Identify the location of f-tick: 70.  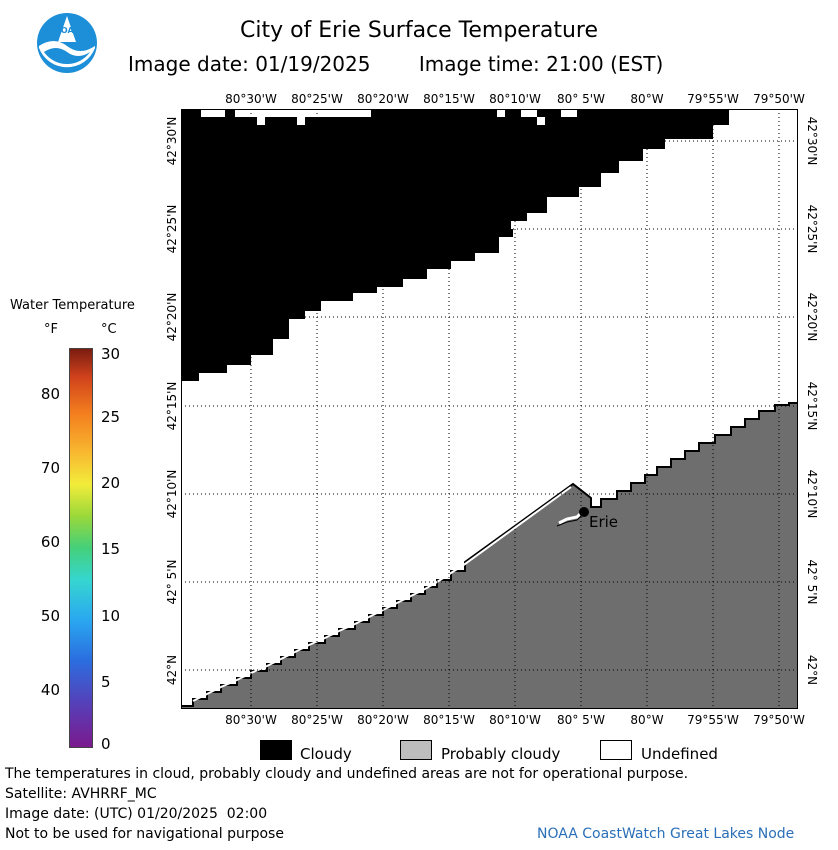
(50, 468).